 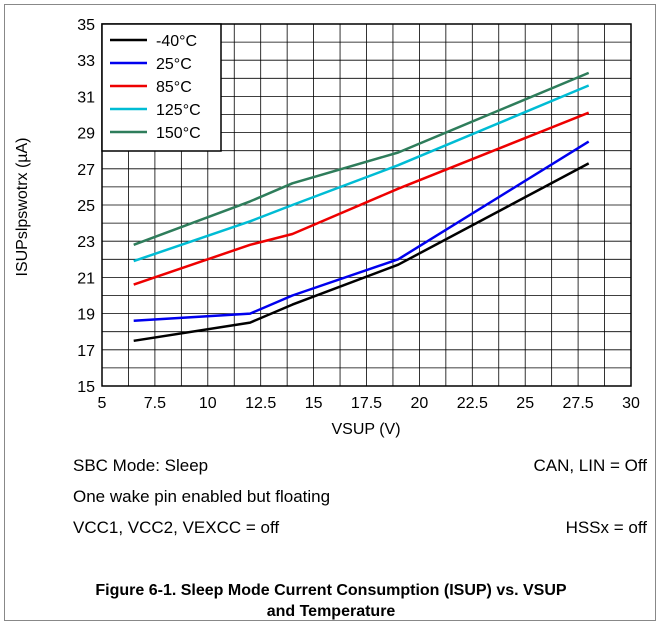 I want to click on y-tick-label: 21, so click(x=86, y=278).